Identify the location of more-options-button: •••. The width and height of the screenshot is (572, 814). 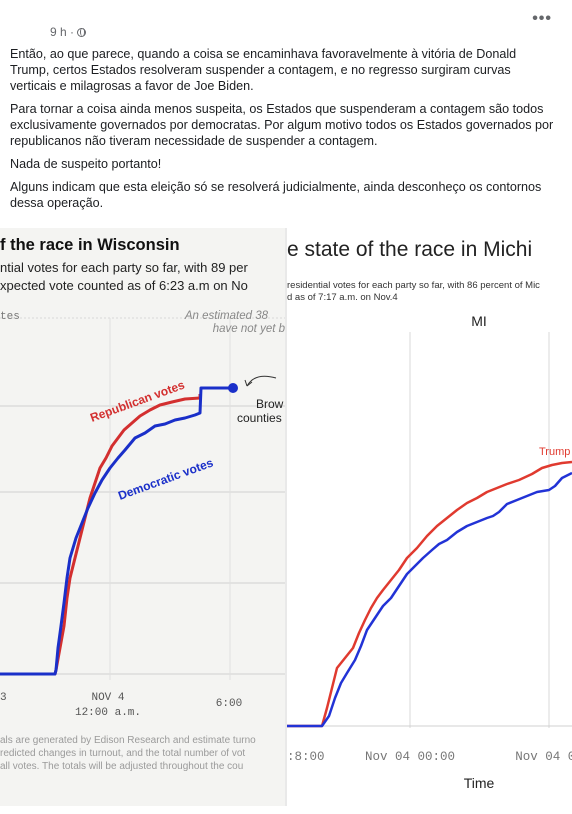
(542, 18).